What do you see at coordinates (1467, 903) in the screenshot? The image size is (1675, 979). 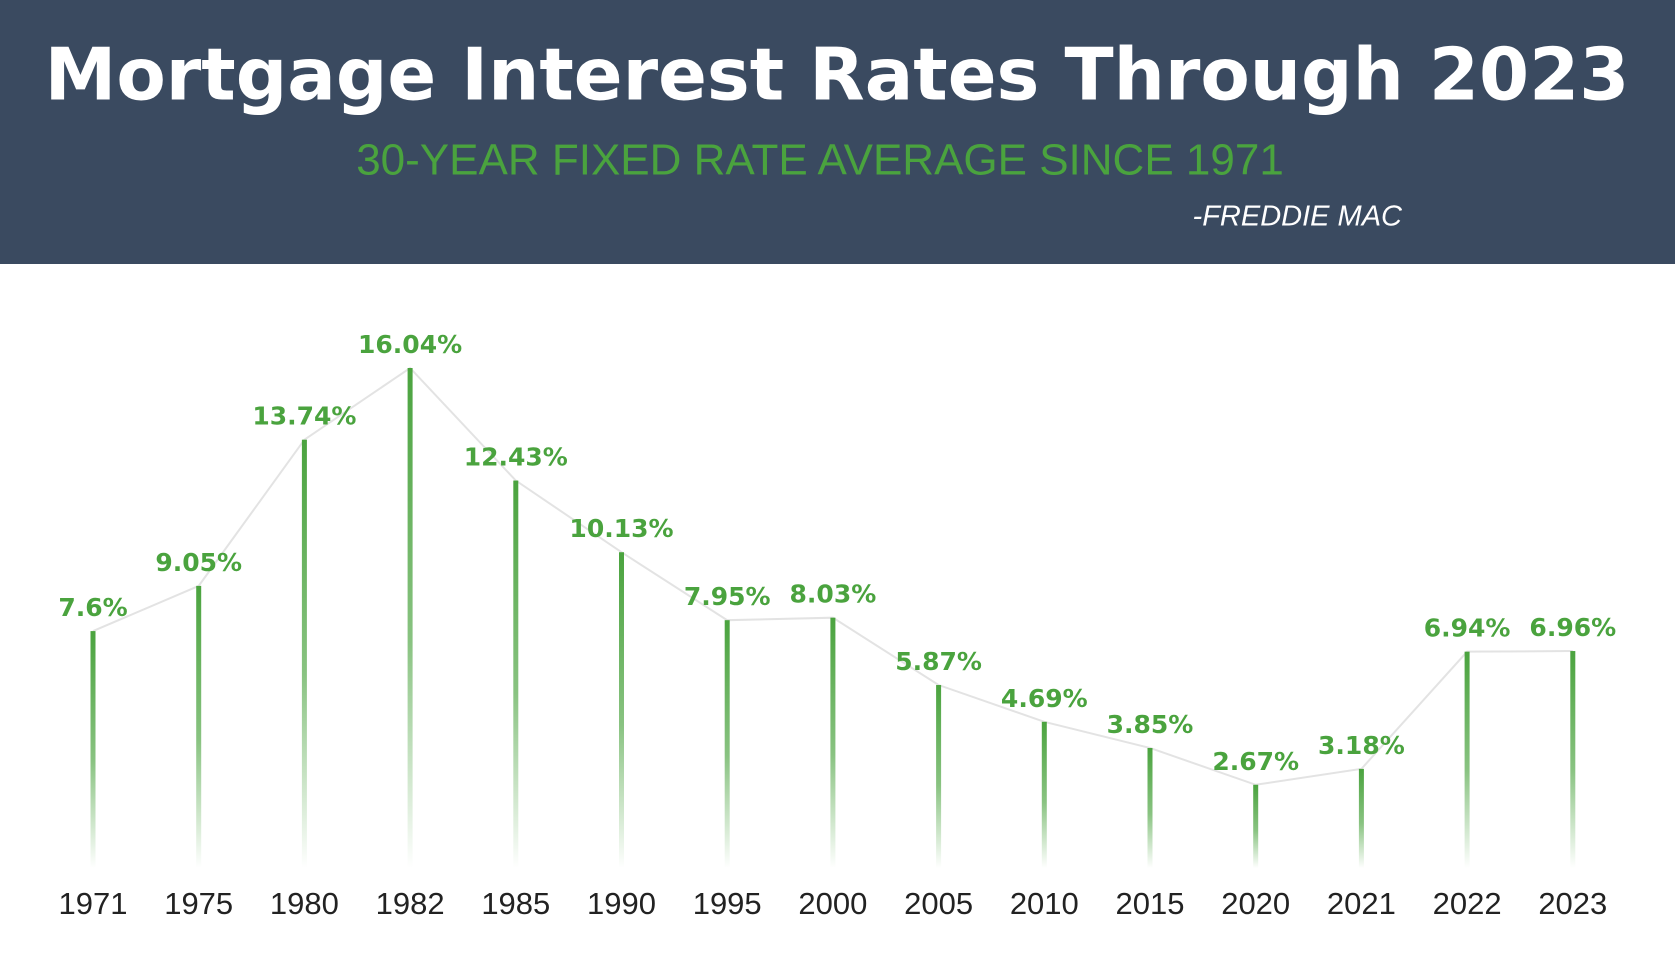 I see `x-tick-label: 2022` at bounding box center [1467, 903].